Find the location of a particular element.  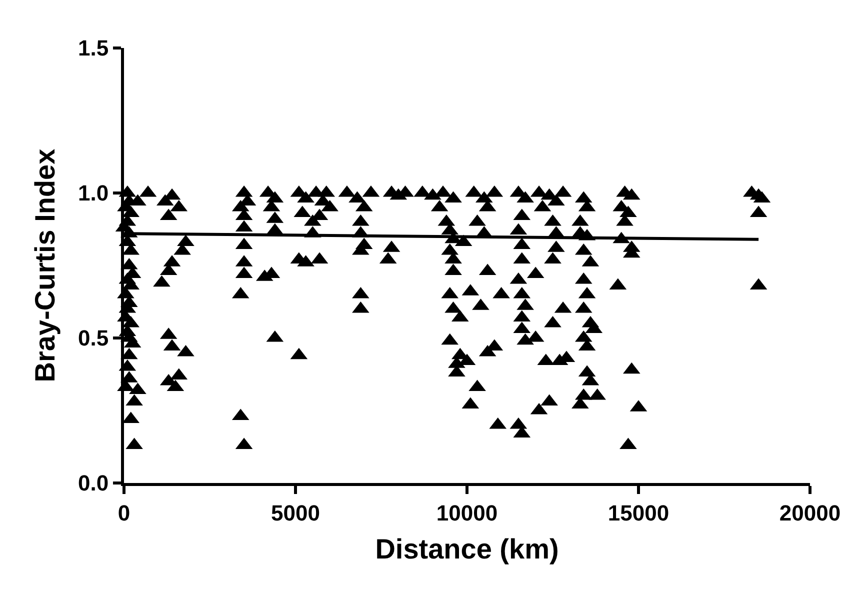

y-tick-label: 0.0 is located at coordinates (93, 483).